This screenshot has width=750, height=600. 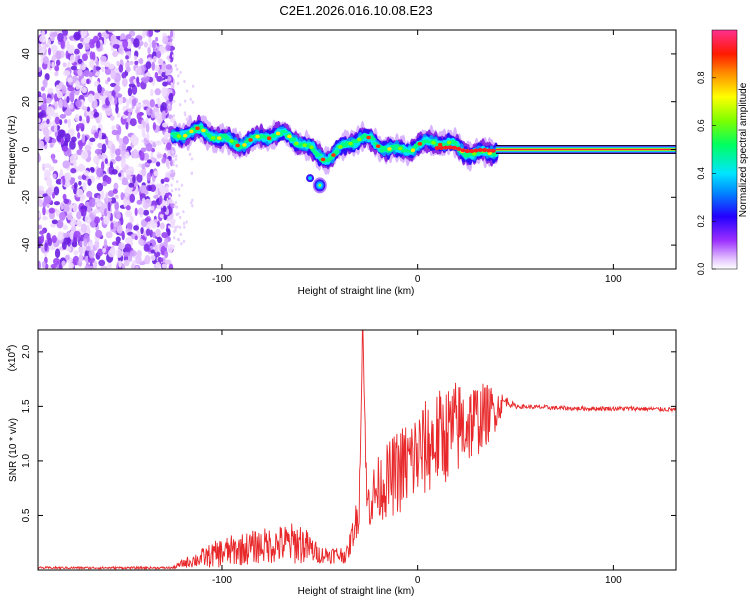 What do you see at coordinates (585, 149) in the screenshot?
I see `steady-line-band` at bounding box center [585, 149].